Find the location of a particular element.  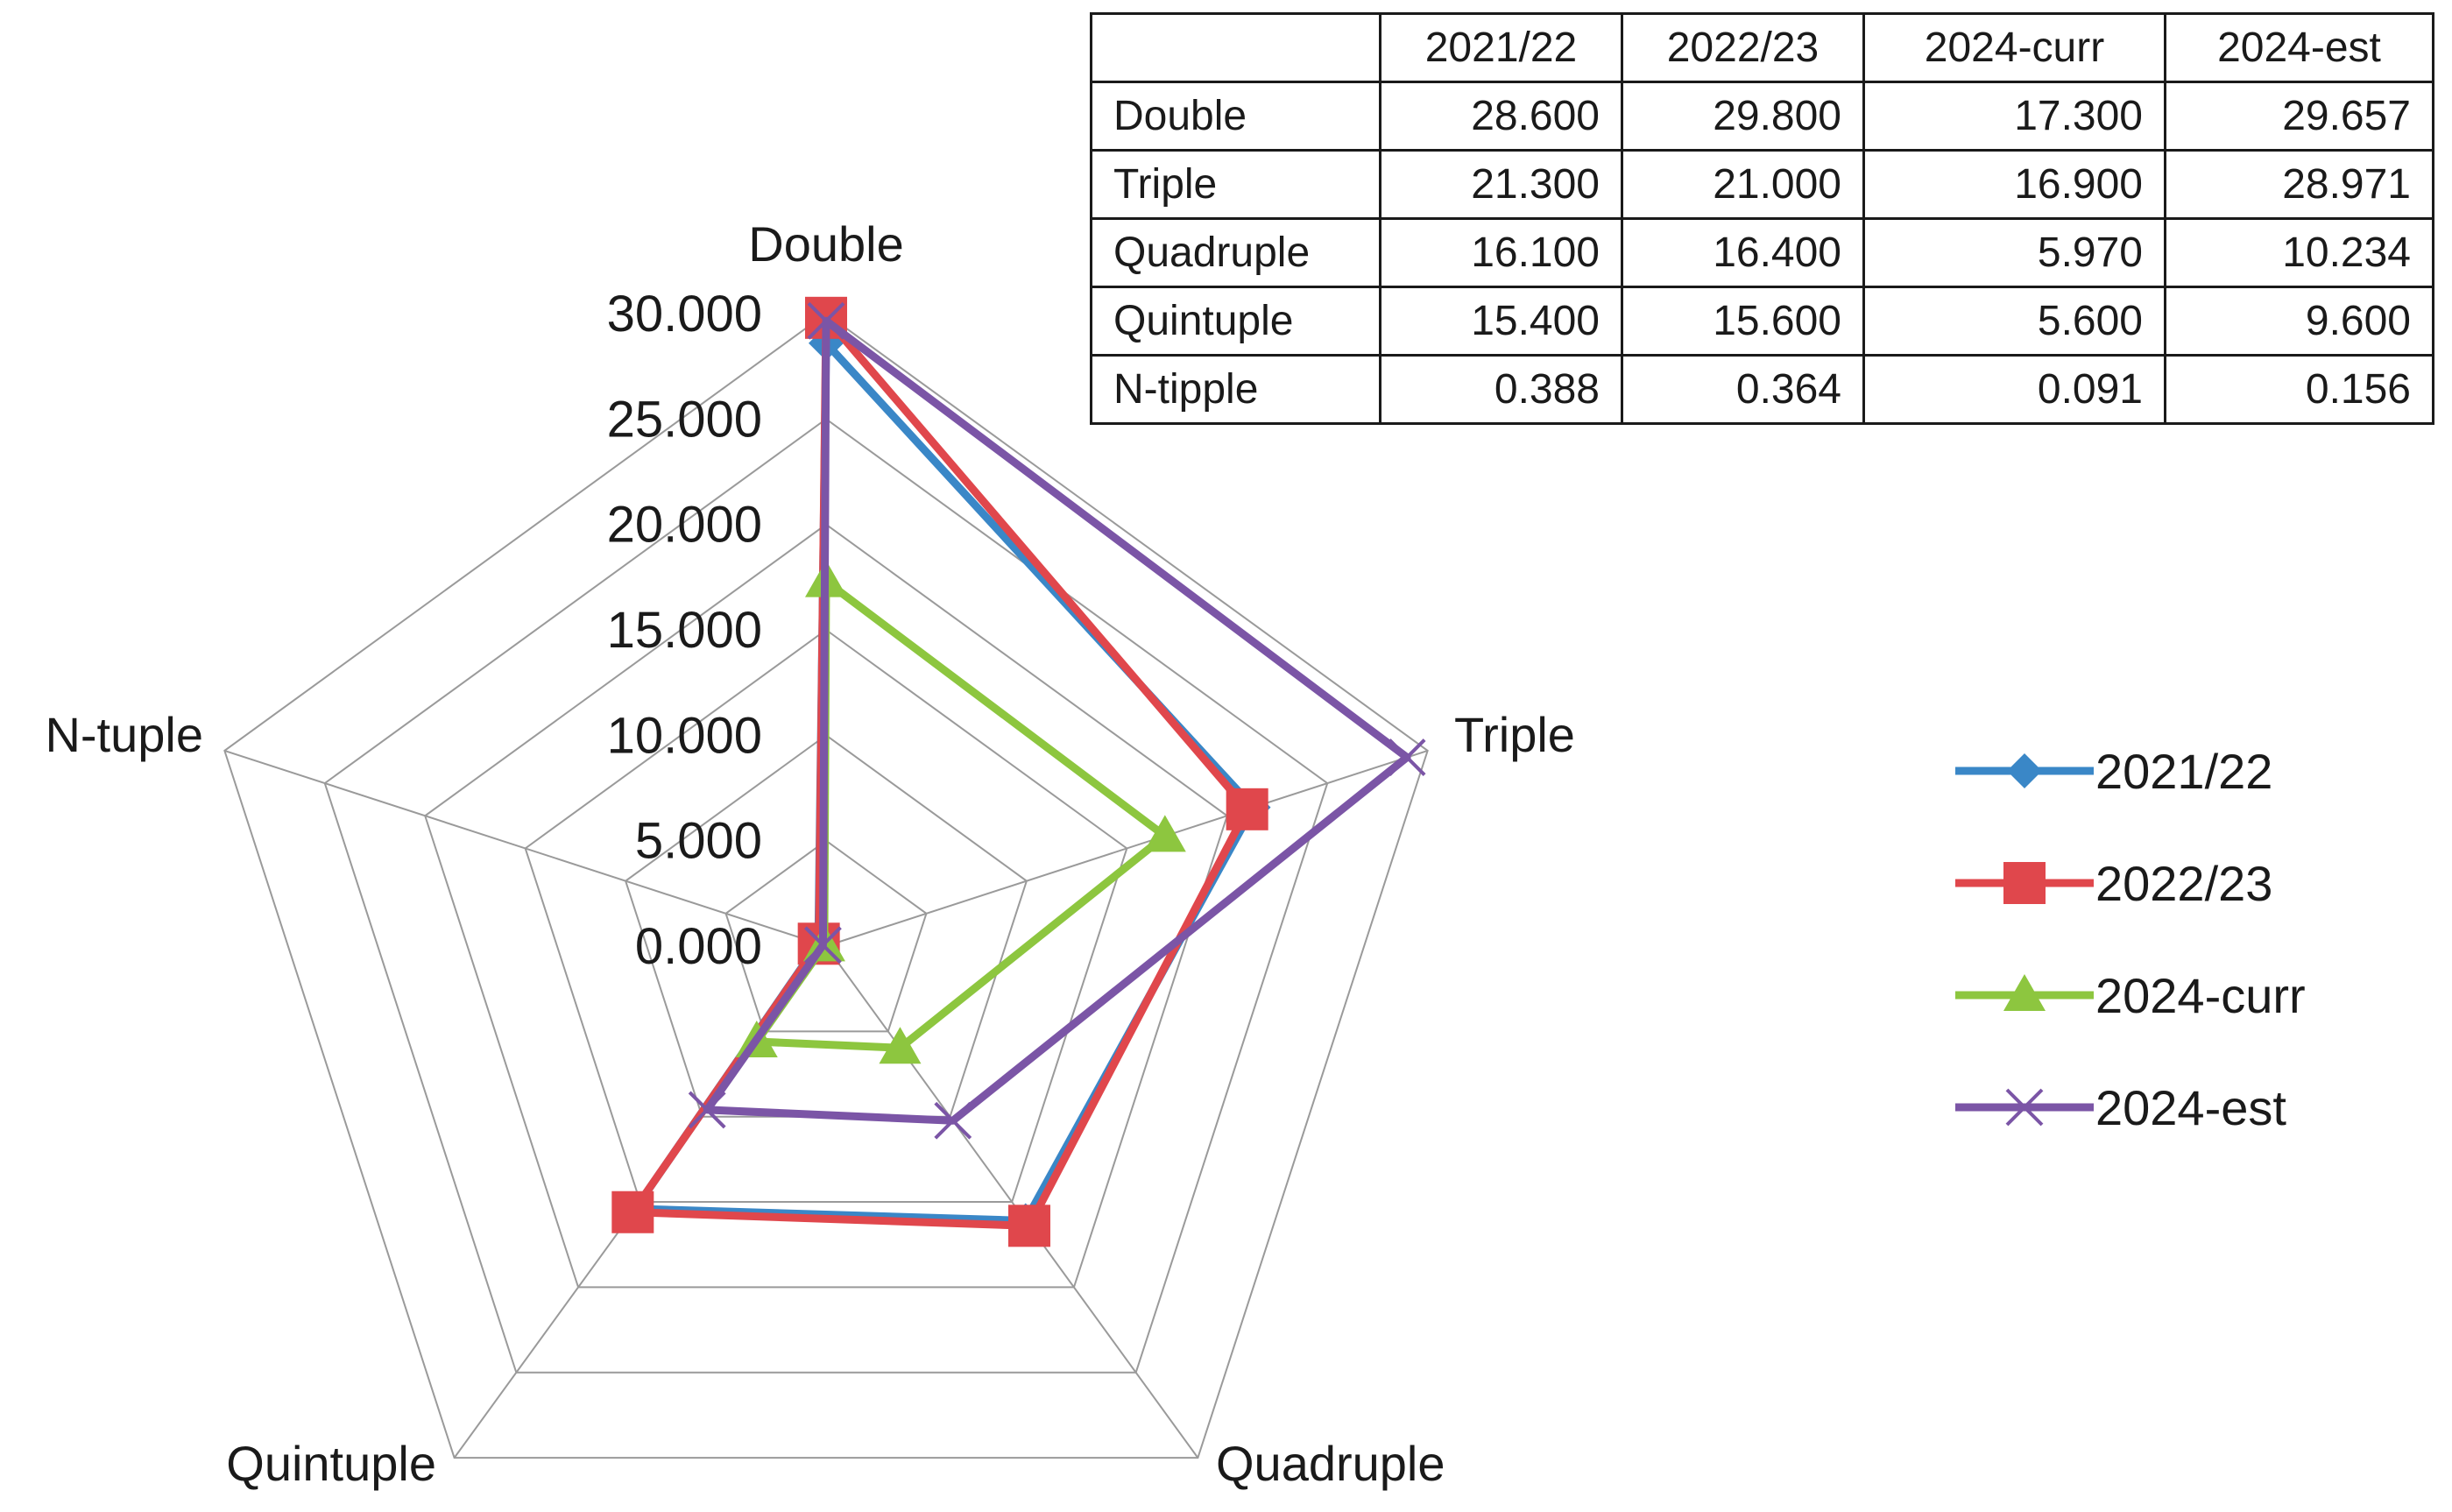

table-row: N-tipple 0.388 0.364 0.091 0.156 is located at coordinates (1762, 389).